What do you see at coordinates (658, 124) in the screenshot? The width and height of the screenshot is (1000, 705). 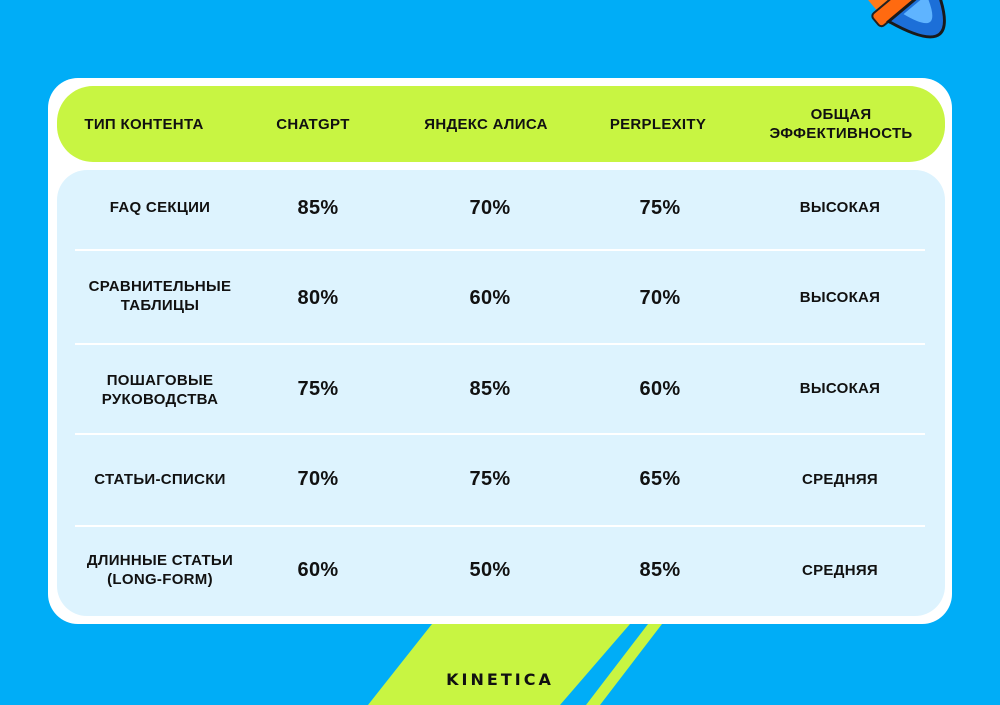 I see `header-perplexity: Perplexity` at bounding box center [658, 124].